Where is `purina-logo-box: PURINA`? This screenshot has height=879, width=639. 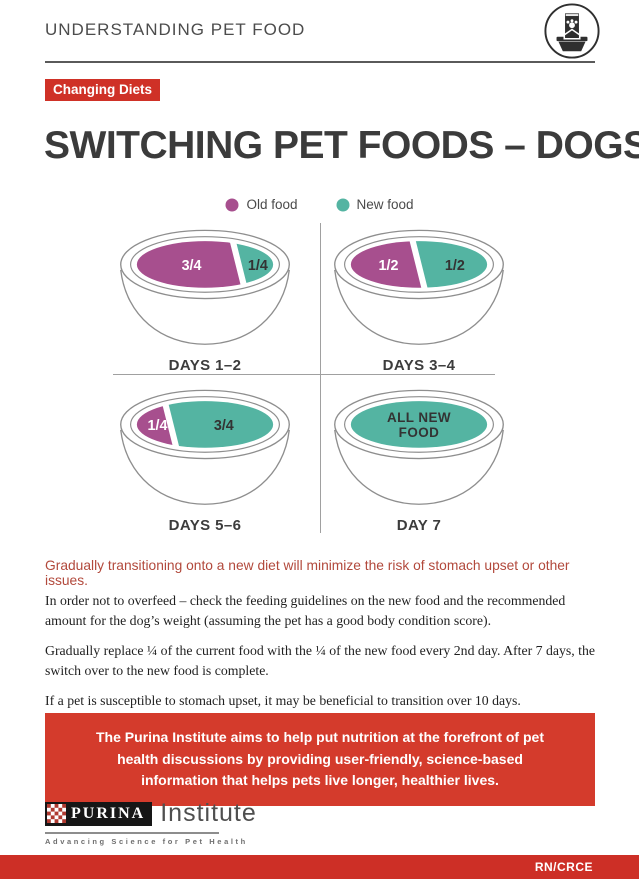
purina-logo-box: PURINA is located at coordinates (99, 813).